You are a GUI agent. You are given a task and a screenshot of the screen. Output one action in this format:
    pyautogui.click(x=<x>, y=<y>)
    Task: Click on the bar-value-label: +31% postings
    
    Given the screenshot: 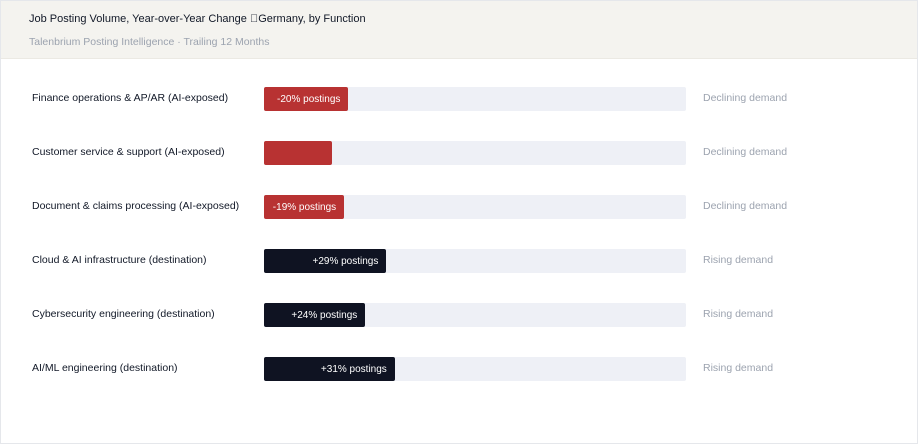 What is the action you would take?
    pyautogui.click(x=353, y=369)
    